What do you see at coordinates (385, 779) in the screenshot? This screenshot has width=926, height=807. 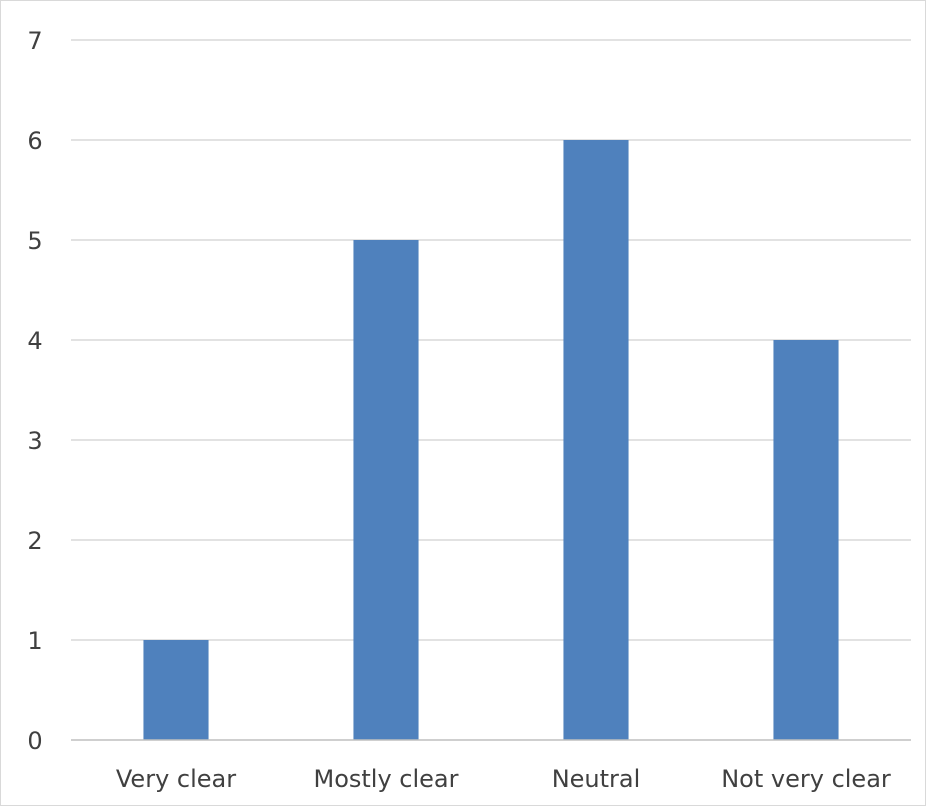 I see `x-category-label-mostly-clear: Mostly clear` at bounding box center [385, 779].